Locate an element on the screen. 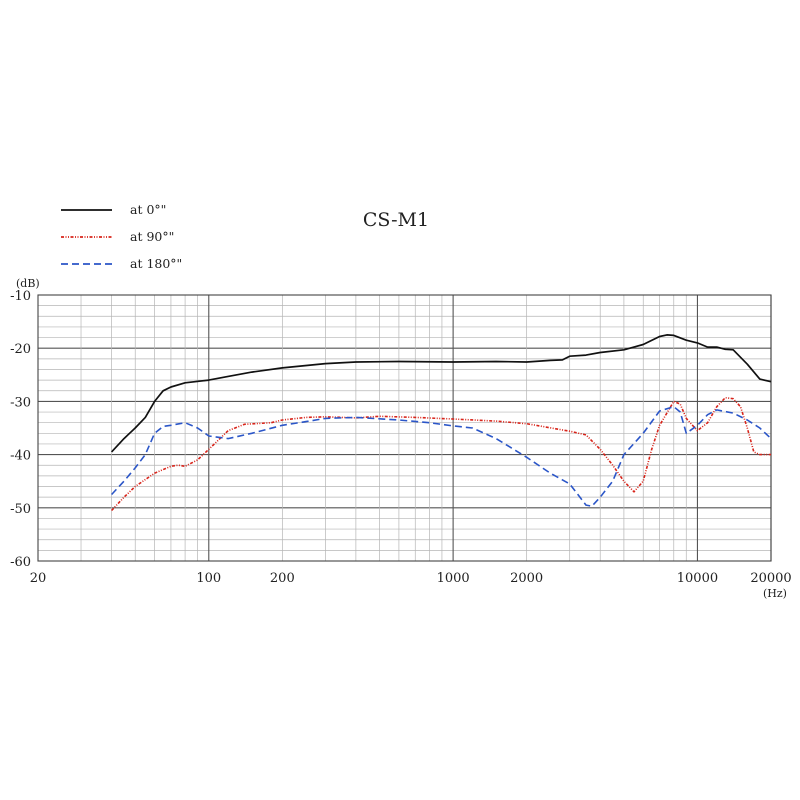 This screenshot has height=800, width=800. y-tick-label: -20 is located at coordinates (20, 349).